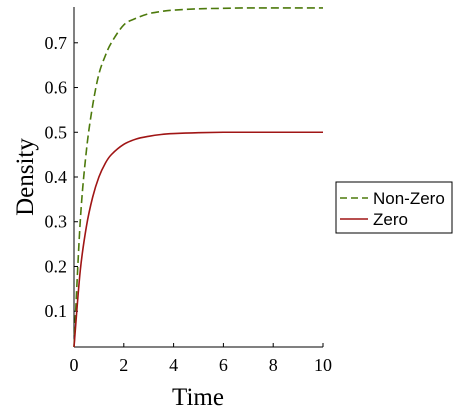 This screenshot has height=415, width=460. Describe the element at coordinates (323, 365) in the screenshot. I see `x-tick-label: 10` at that location.